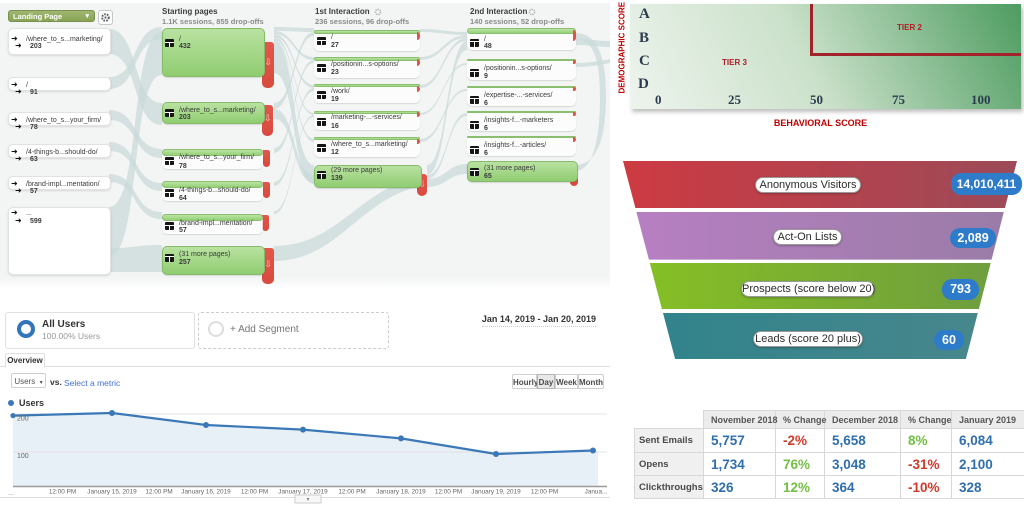 This screenshot has width=1024, height=508. Describe the element at coordinates (112, 492) in the screenshot. I see `svg-text: January 15, 2019` at that location.